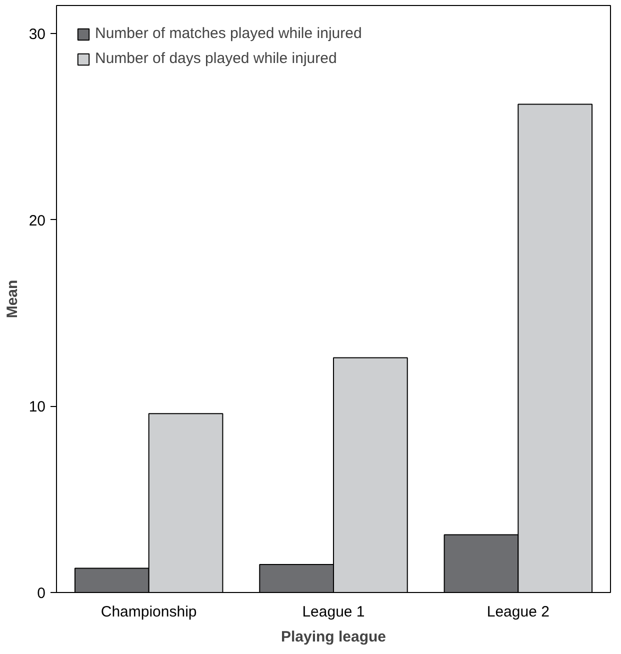  What do you see at coordinates (37, 407) in the screenshot?
I see `y-tick-label: 10` at bounding box center [37, 407].